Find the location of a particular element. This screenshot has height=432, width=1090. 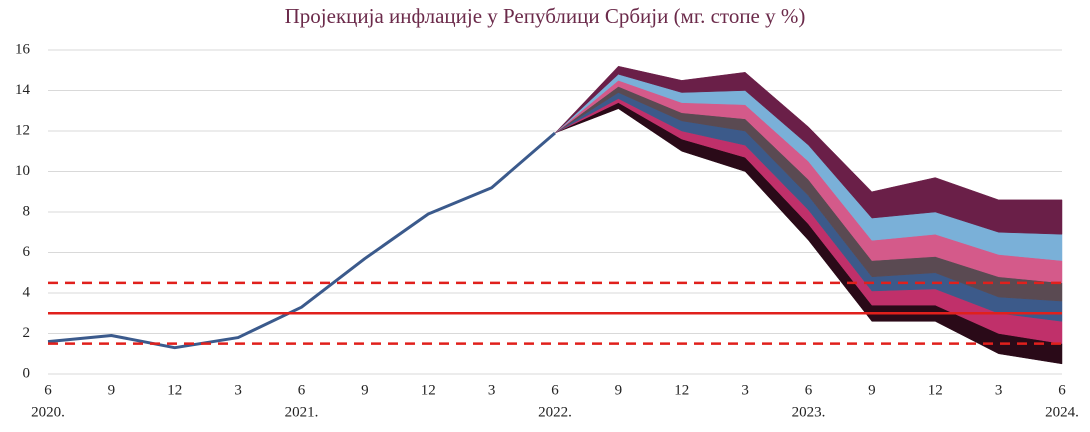

year-label: 2020. is located at coordinates (48, 412).